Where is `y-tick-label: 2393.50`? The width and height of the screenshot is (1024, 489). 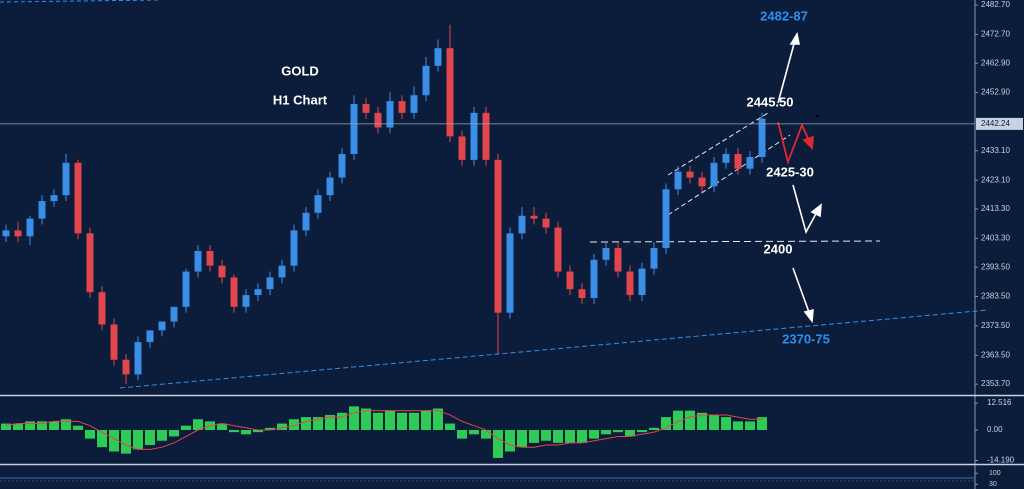 y-tick-label: 2393.50 is located at coordinates (995, 266).